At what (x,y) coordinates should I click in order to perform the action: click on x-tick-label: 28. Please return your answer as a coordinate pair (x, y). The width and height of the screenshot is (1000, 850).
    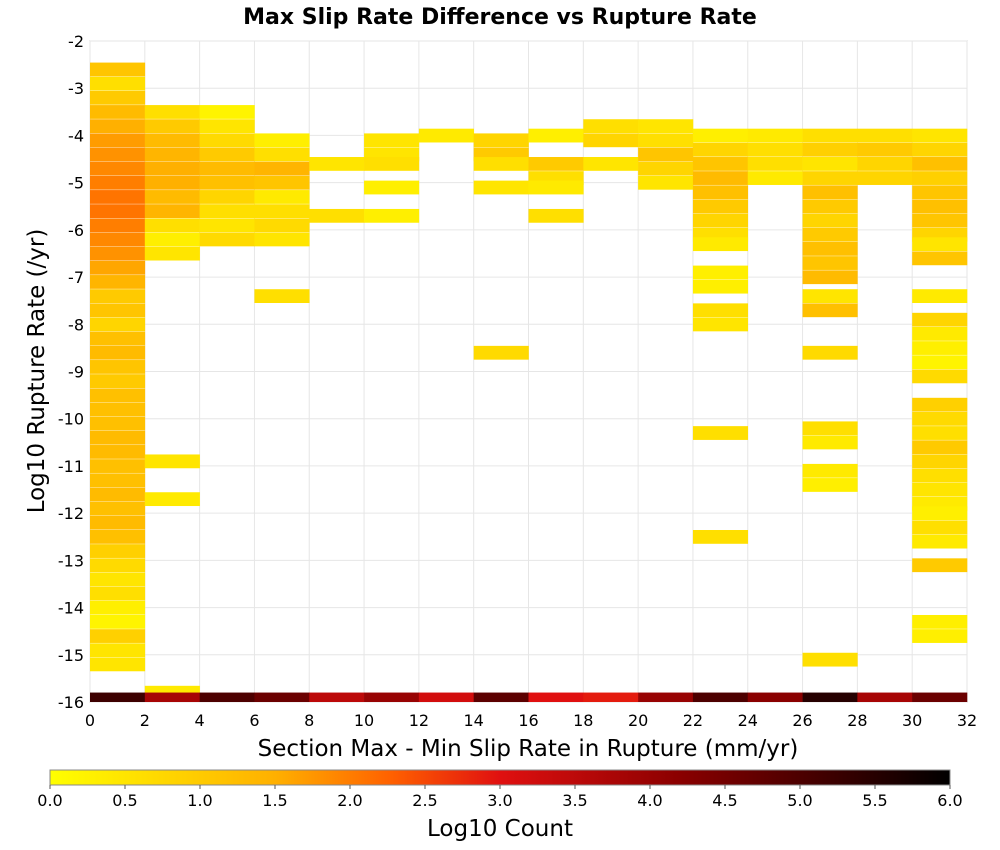
    Looking at the image, I should click on (857, 720).